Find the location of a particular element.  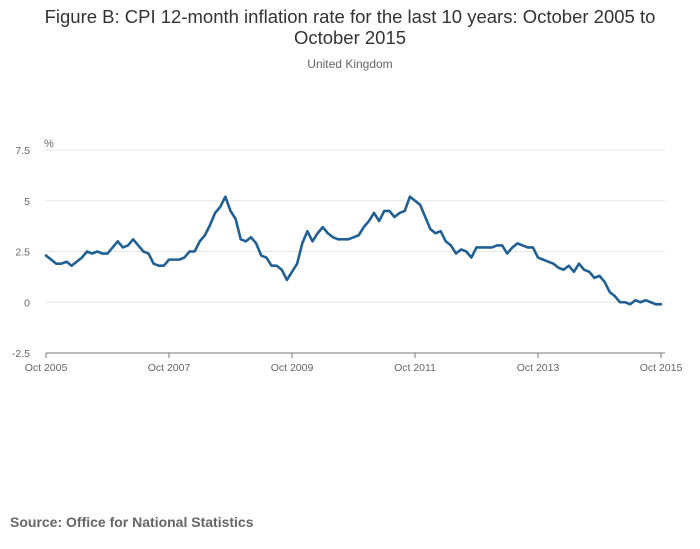

y-tick-label: -2.5 is located at coordinates (21, 354).